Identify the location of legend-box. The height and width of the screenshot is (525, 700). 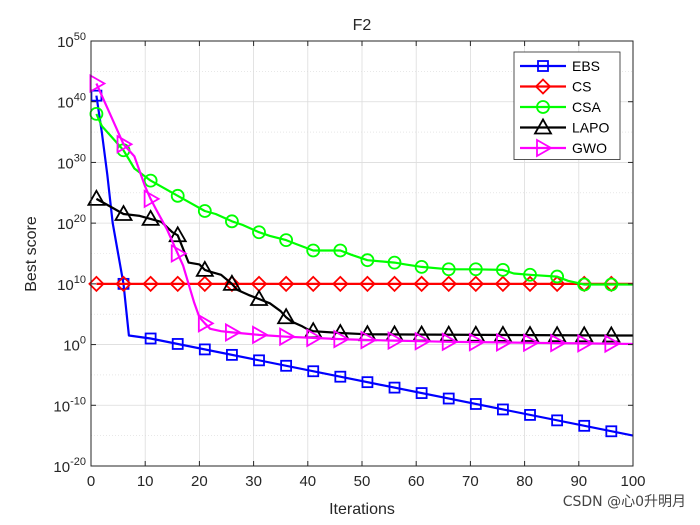
(567, 105).